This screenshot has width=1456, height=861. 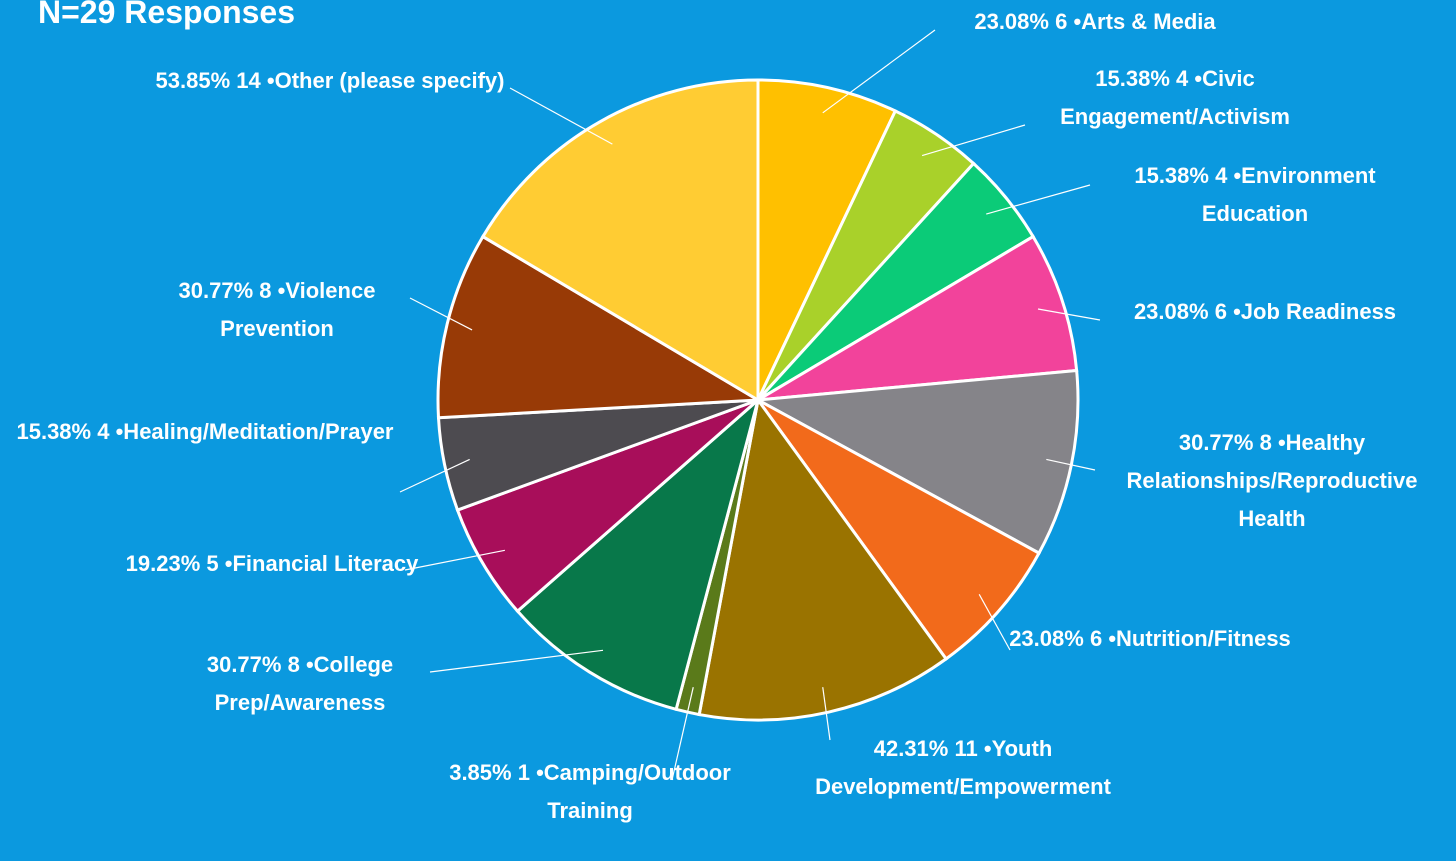 What do you see at coordinates (163, 563) in the screenshot?
I see `percent-label: 19.23%` at bounding box center [163, 563].